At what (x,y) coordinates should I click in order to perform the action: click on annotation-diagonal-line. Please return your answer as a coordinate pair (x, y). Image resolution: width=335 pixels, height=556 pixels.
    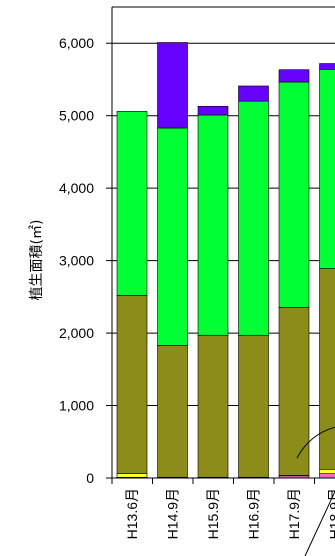
    Looking at the image, I should click on (319, 523).